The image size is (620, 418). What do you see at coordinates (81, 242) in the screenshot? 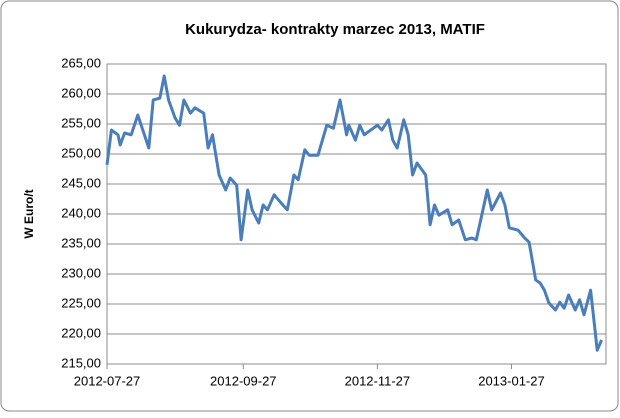
I see `y-tick-label: 235,00` at bounding box center [81, 242].